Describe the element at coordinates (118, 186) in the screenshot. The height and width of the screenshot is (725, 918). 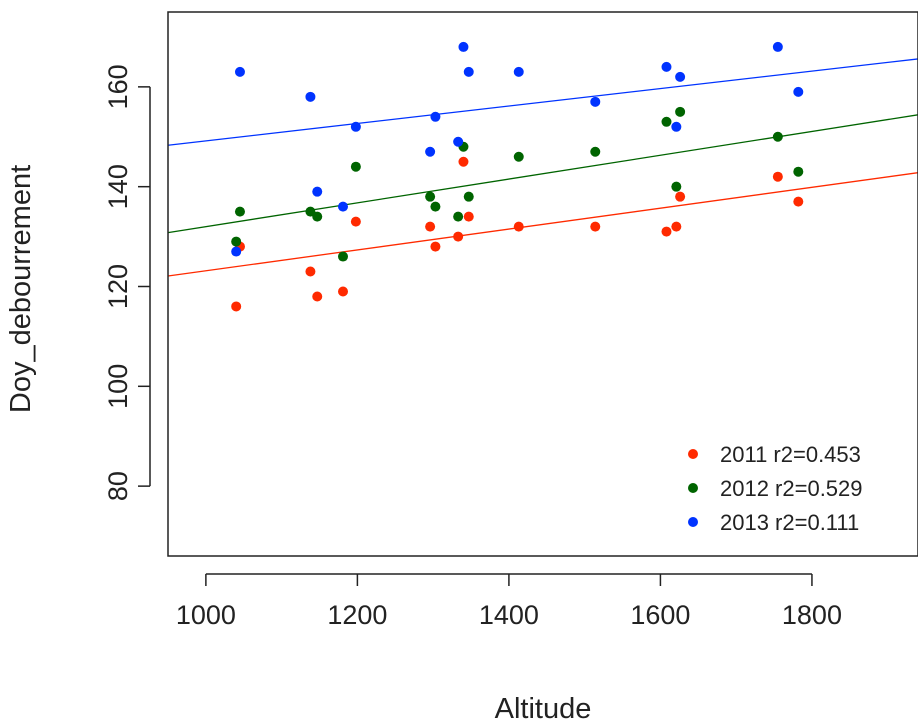
I see `y-tick-label: 140` at that location.